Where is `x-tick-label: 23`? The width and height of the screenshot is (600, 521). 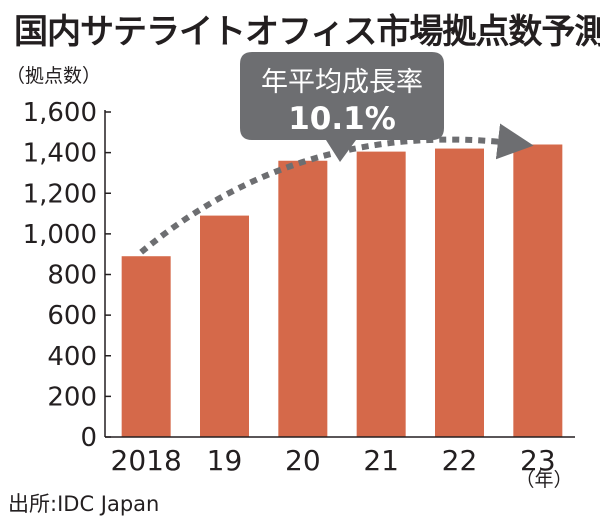 x-tick-label: 23 is located at coordinates (538, 460).